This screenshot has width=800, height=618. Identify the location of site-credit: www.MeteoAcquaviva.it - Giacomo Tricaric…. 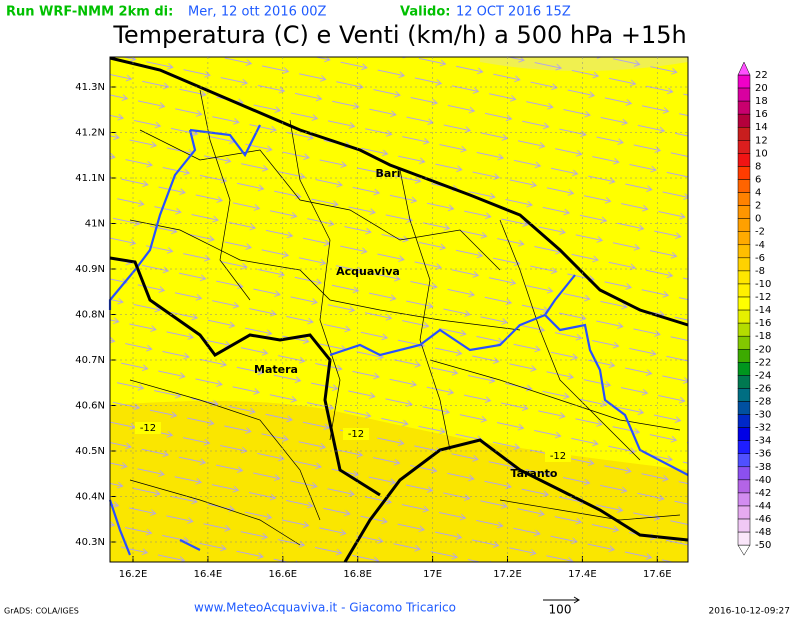
(325, 608).